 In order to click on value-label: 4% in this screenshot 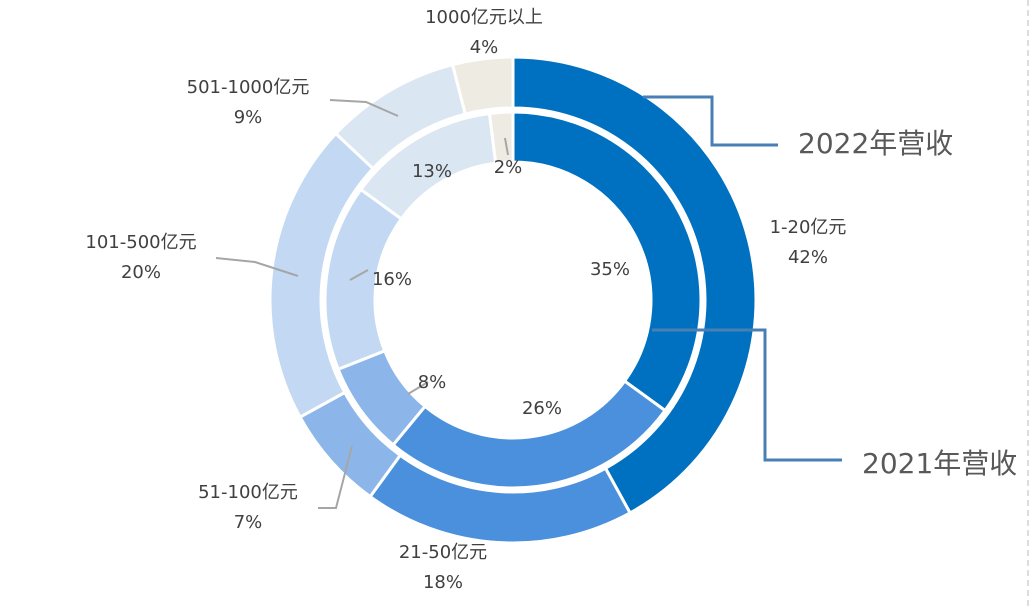, I will do `click(484, 47)`.